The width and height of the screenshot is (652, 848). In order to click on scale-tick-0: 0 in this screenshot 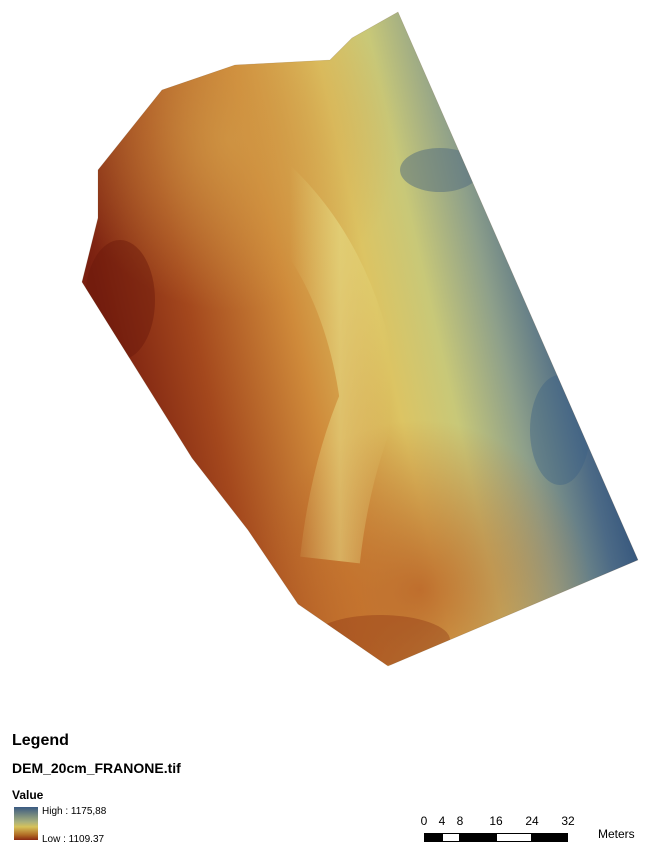, I will do `click(424, 821)`.